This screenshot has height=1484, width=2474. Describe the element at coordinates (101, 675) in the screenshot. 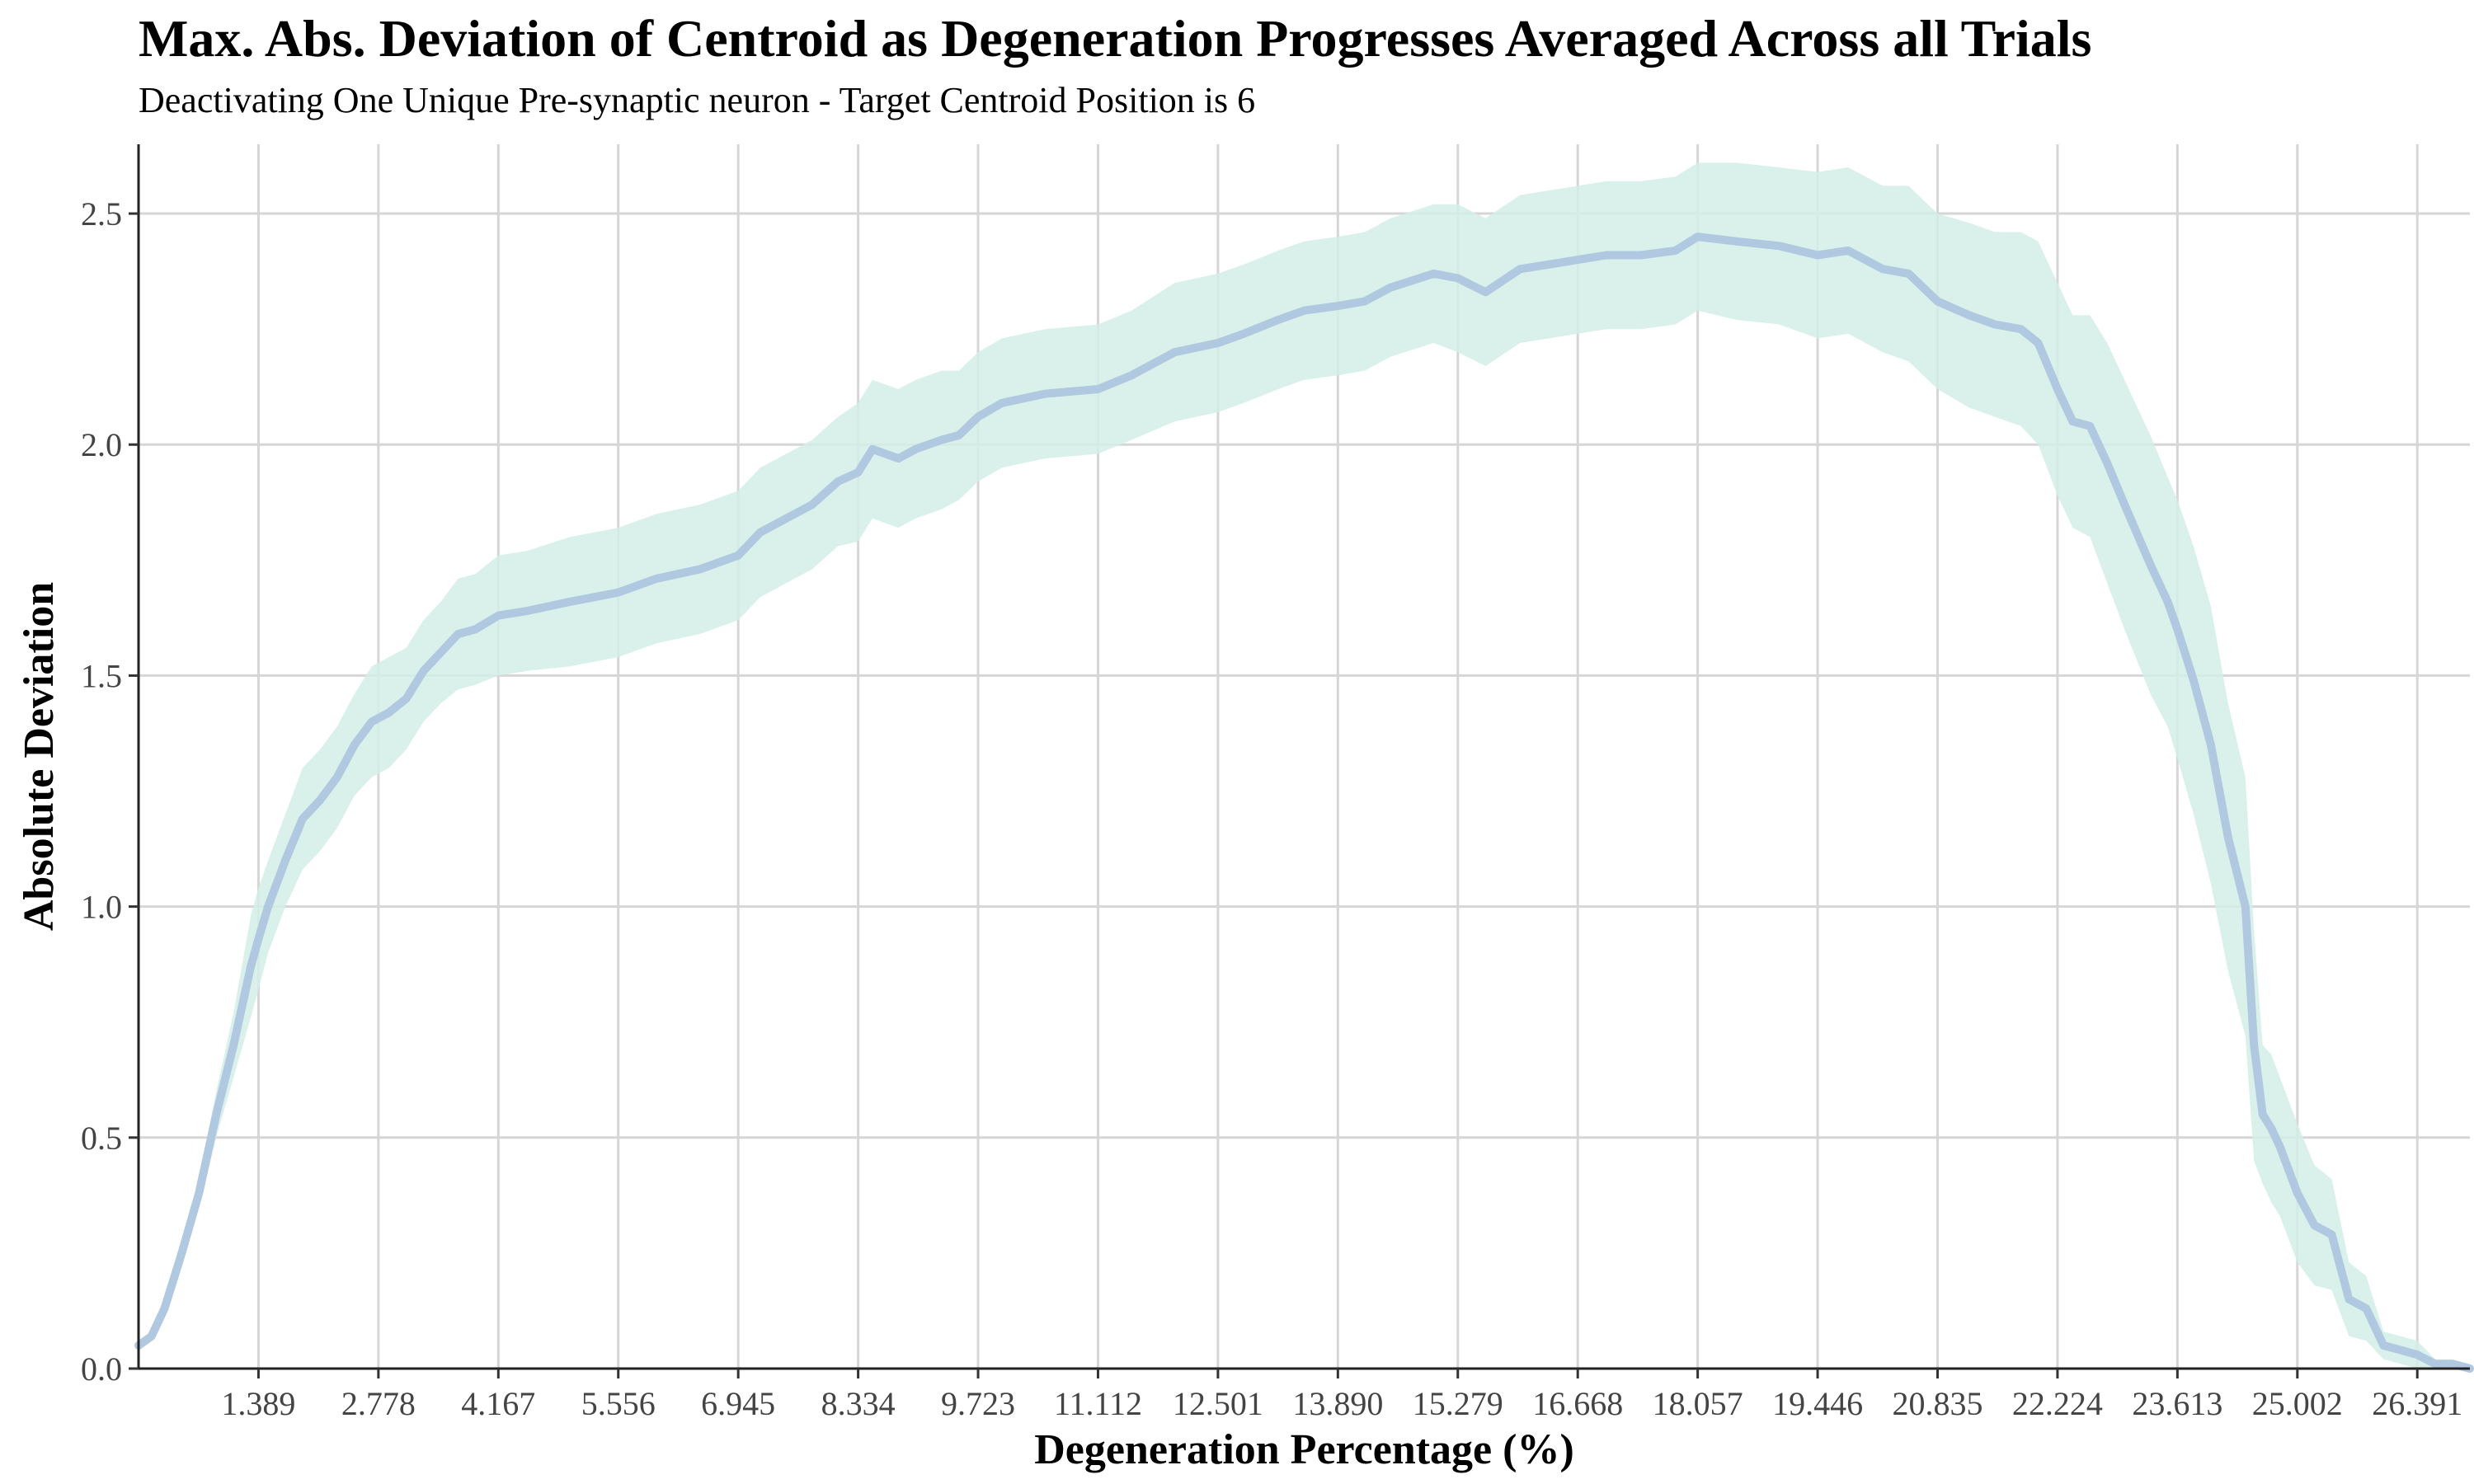

I see `y-tick-label: 1.5` at that location.